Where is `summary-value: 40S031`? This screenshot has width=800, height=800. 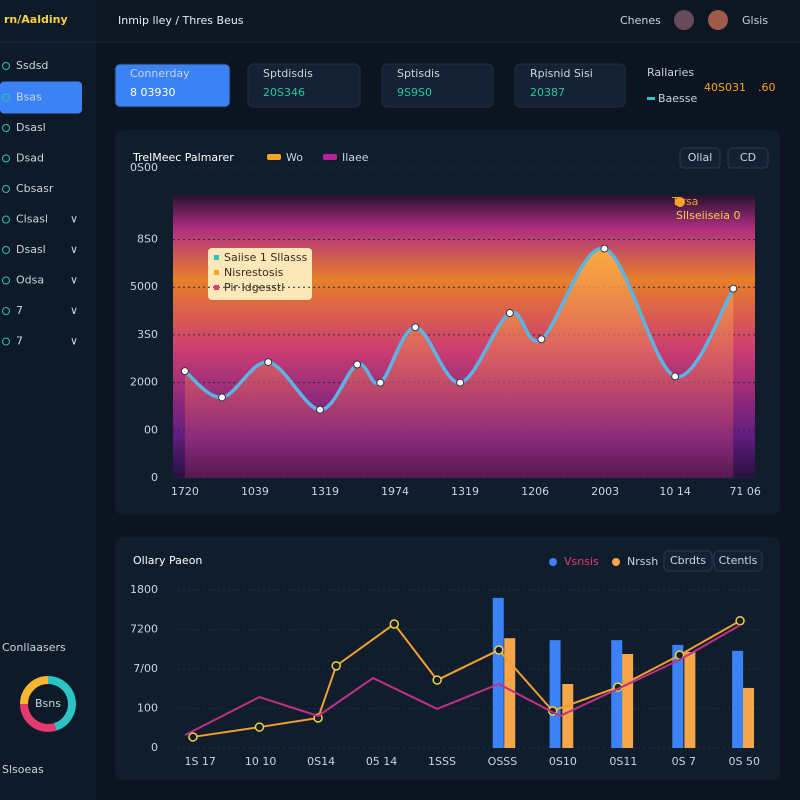
summary-value: 40S031 is located at coordinates (725, 87).